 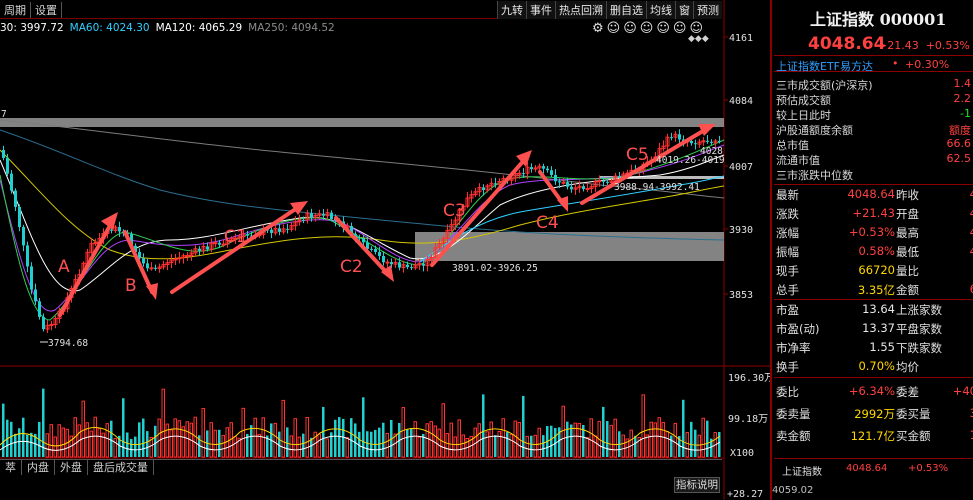 I want to click on chart-toolbar: 周期 设置 九转 事件 热点回溯 删自选 均线 窗 预测, so click(x=361, y=9).